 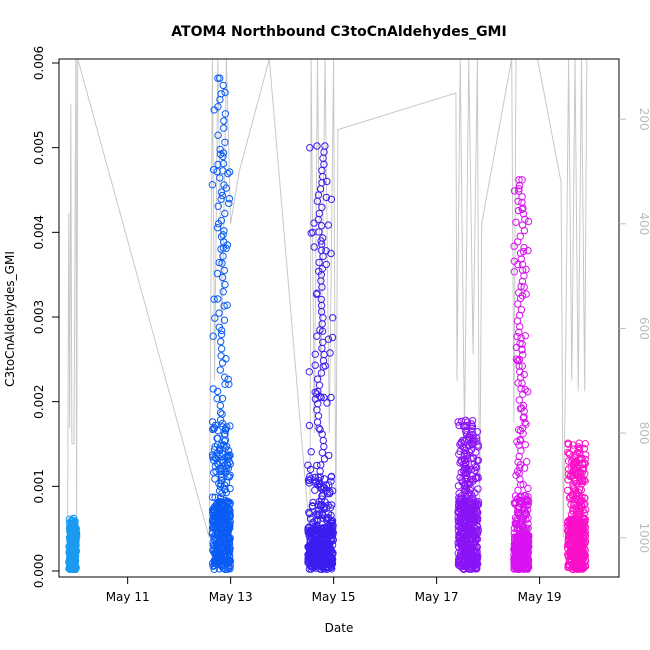 I want to click on y-tick-label: 0.000, so click(x=39, y=571).